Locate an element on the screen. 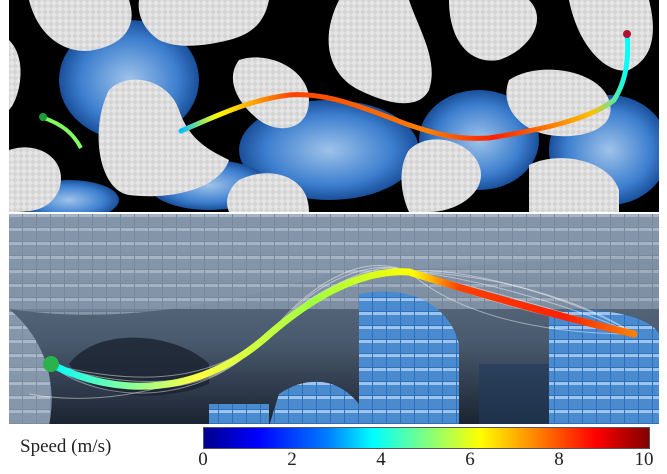  legend-label: Speed (m/s) is located at coordinates (66, 446).